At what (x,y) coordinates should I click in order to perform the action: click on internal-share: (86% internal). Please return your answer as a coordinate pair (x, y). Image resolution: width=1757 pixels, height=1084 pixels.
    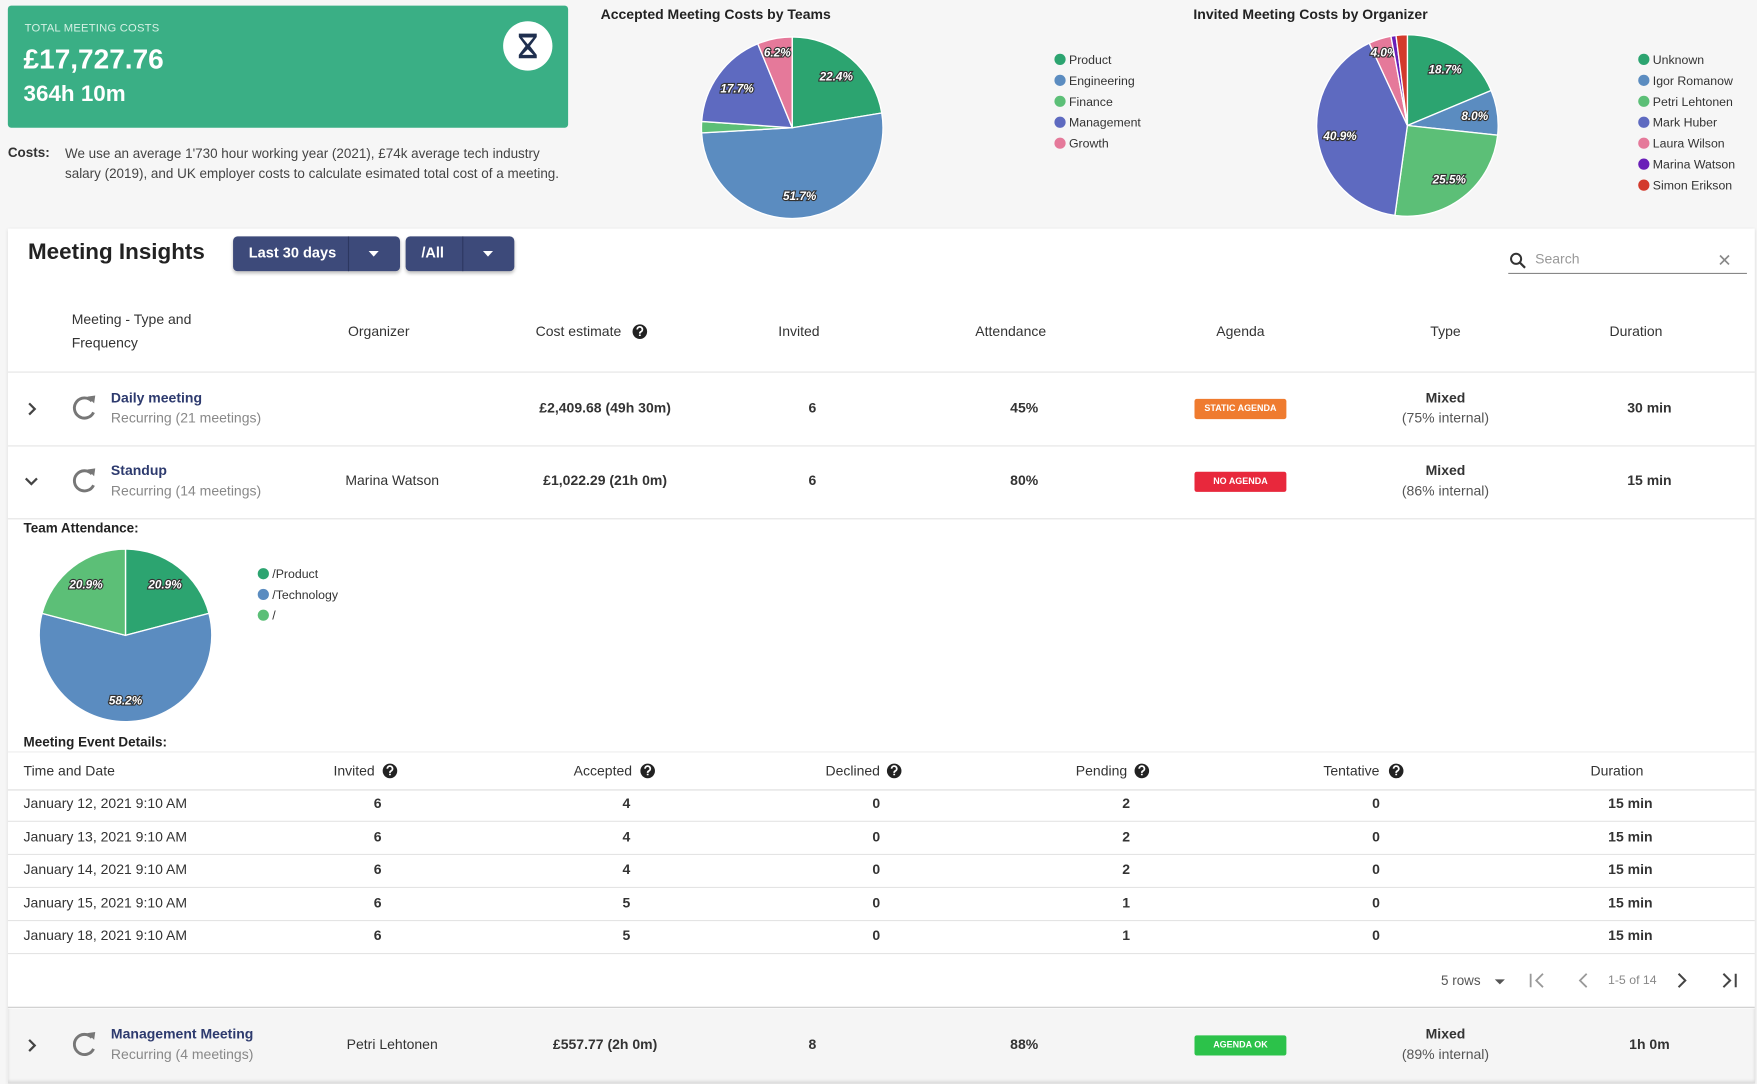
    Looking at the image, I should click on (1445, 490).